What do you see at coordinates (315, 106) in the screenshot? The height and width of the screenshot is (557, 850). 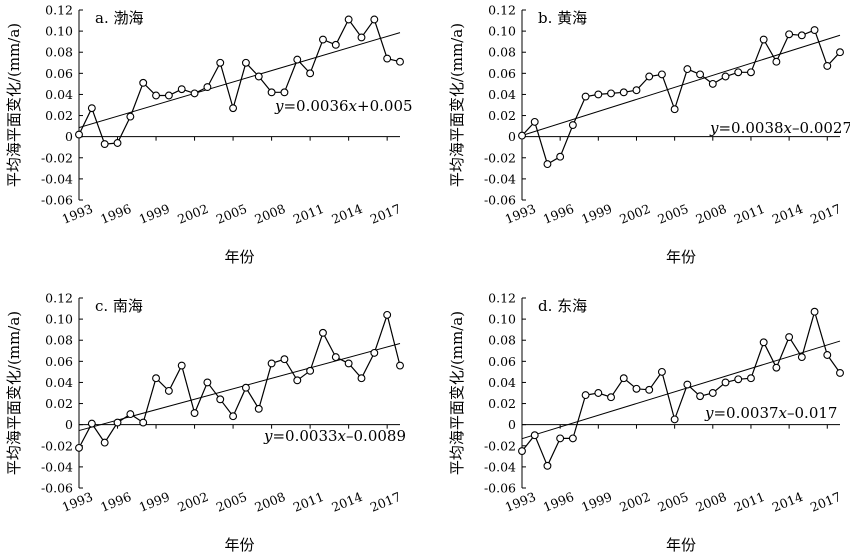 I see `equation-part: =0.0036` at bounding box center [315, 106].